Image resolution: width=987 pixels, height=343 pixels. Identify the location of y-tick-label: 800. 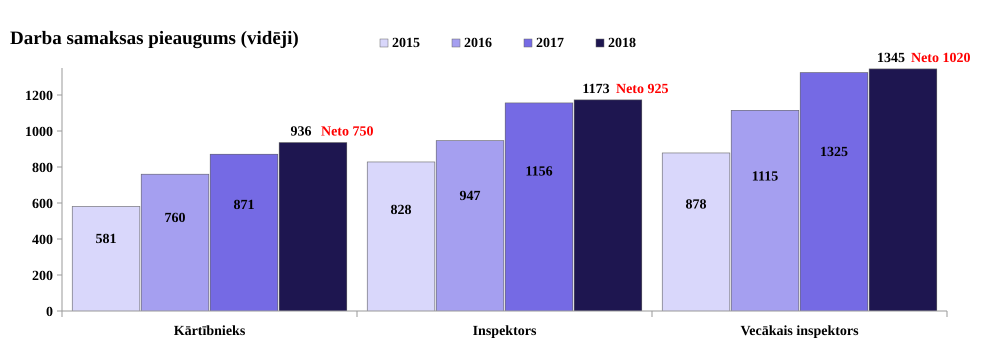
(42, 168).